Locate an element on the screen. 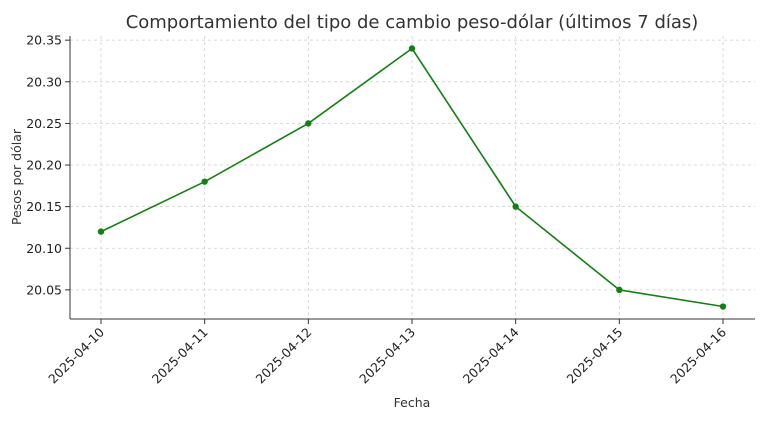 The width and height of the screenshot is (770, 423). x-tick-label: 2025-04-12 is located at coordinates (283, 356).